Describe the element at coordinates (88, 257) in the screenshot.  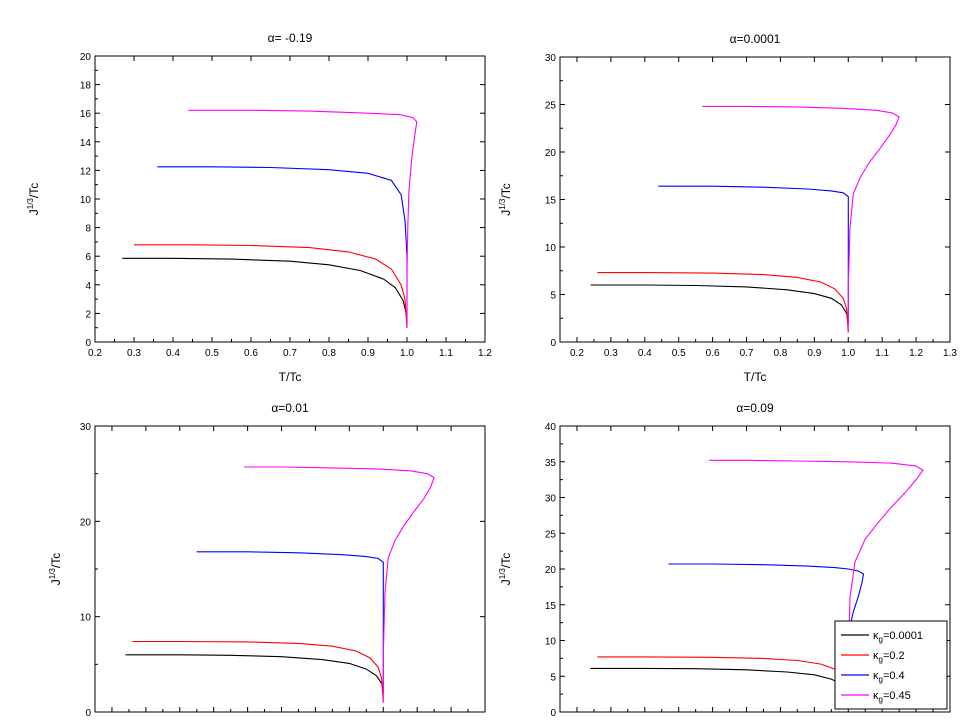
I see `y-tick-label: 6` at that location.